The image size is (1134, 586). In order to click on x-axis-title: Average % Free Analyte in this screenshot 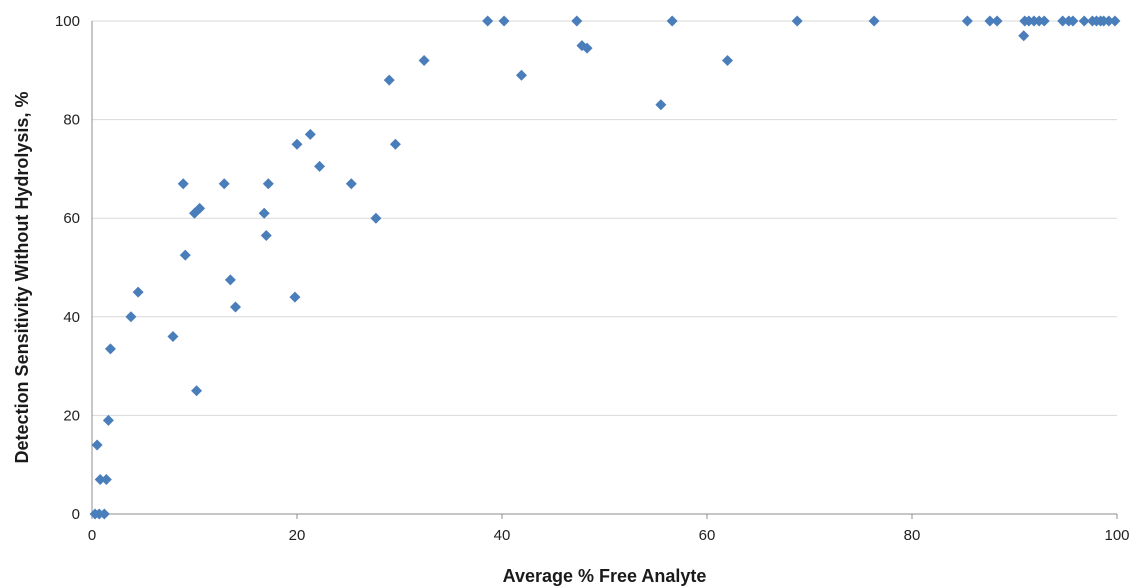, I will do `click(605, 576)`.